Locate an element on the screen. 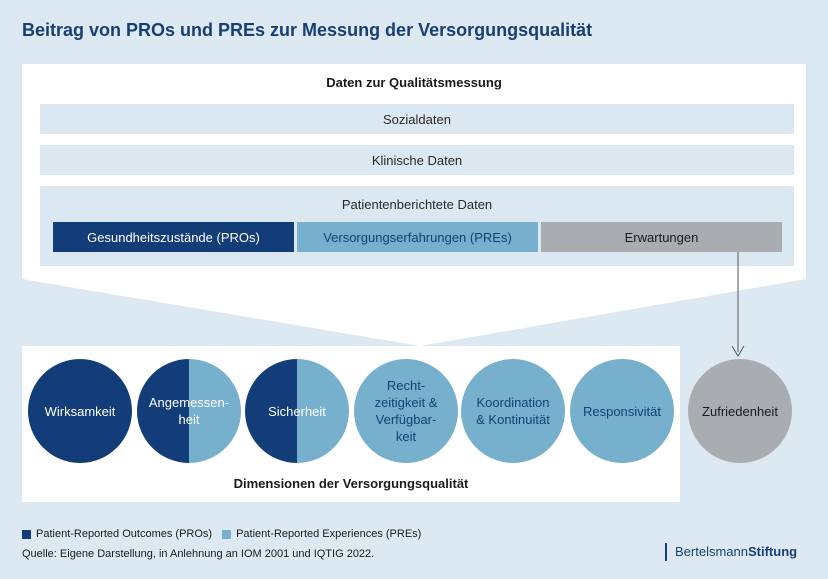 The image size is (828, 579). dimension-responsiveness: Responsivität is located at coordinates (622, 411).